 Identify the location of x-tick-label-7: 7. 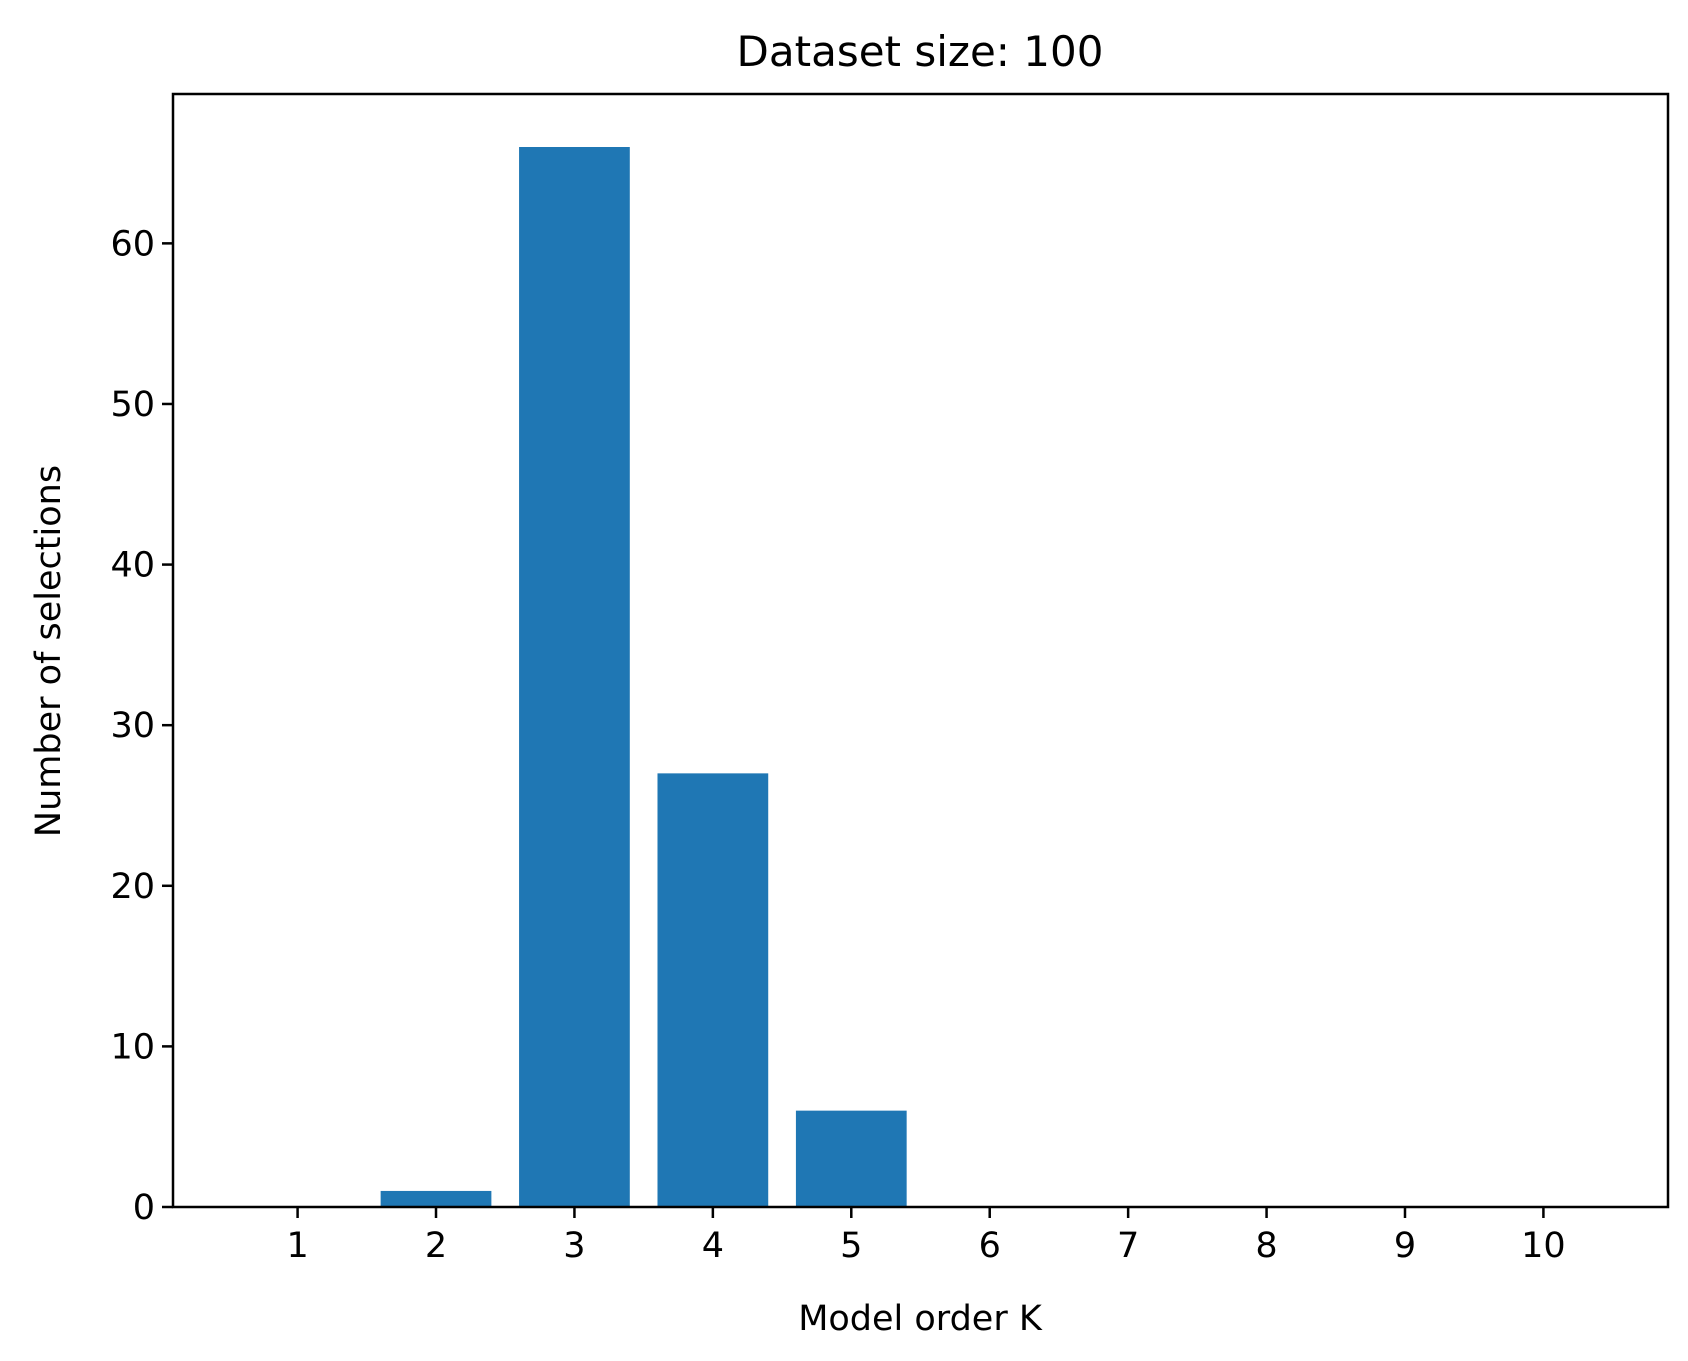
(1128, 1246).